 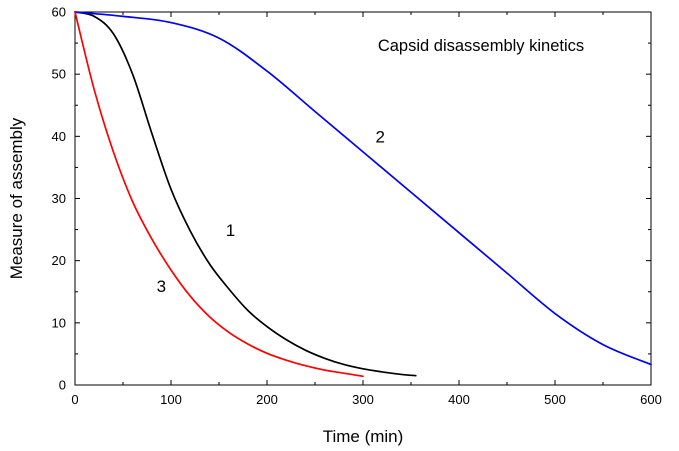 What do you see at coordinates (161, 286) in the screenshot?
I see `curve-label-3: 3` at bounding box center [161, 286].